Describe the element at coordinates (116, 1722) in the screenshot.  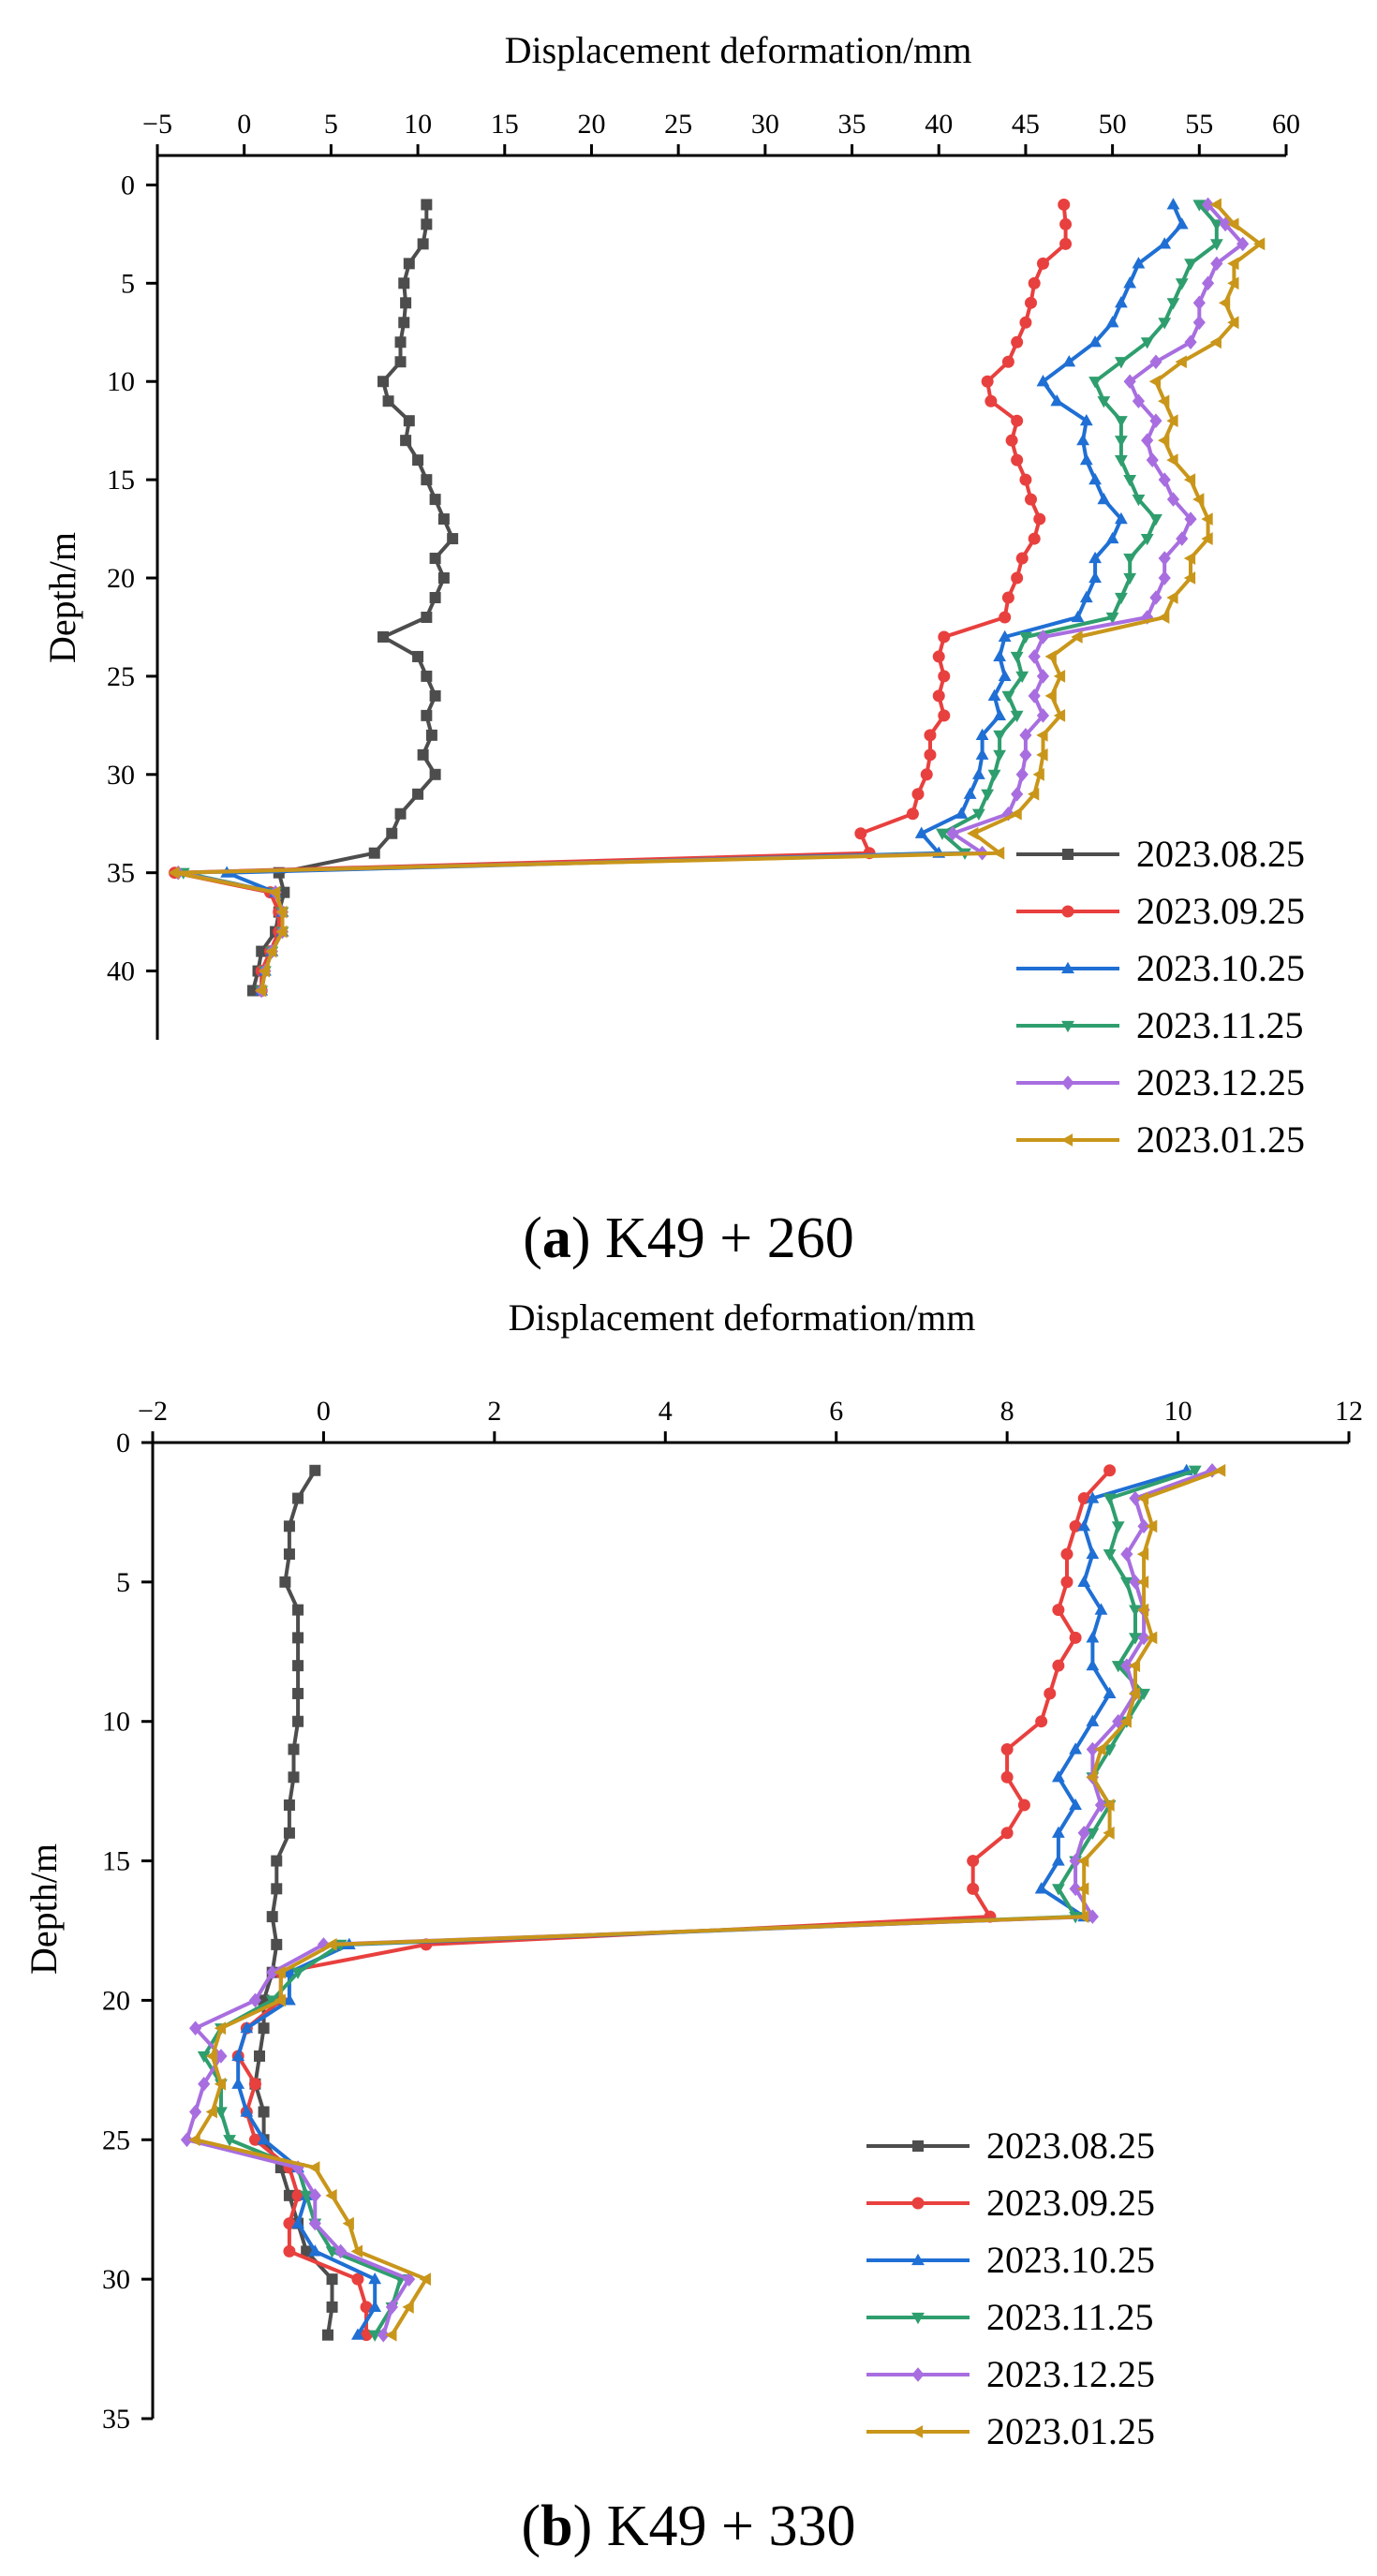
I see `y-tick-label-b-2: 10` at that location.